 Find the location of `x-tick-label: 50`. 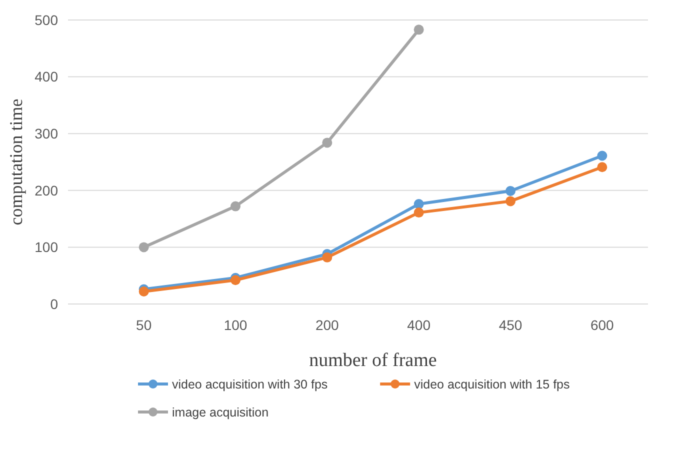

x-tick-label: 50 is located at coordinates (144, 325).